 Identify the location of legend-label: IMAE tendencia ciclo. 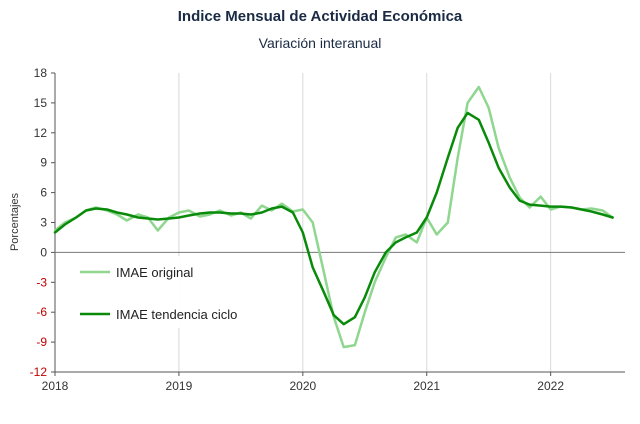
(176, 314).